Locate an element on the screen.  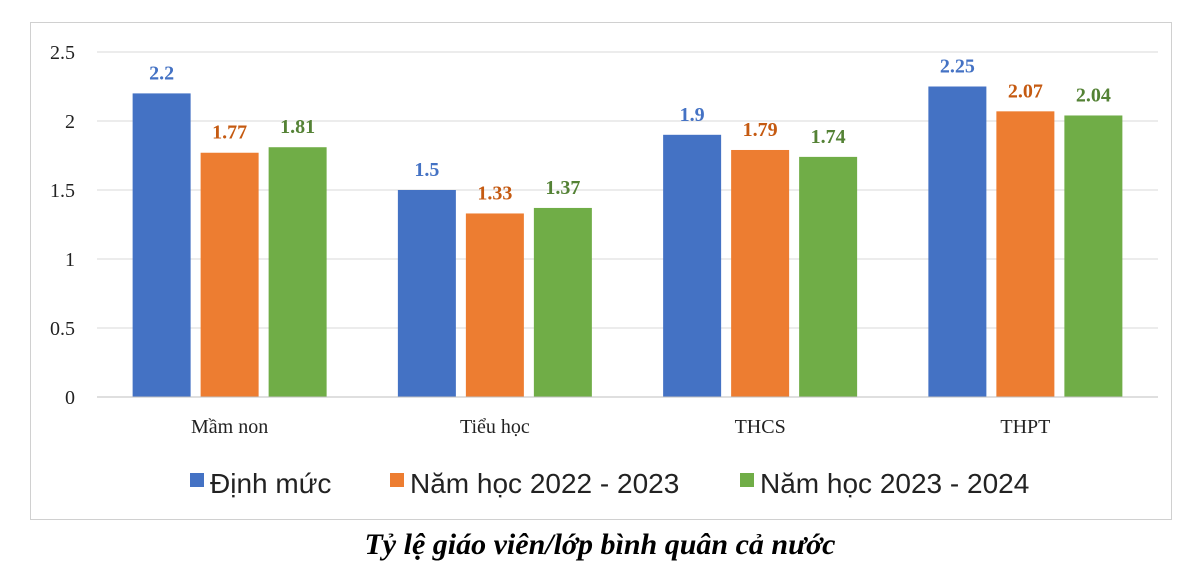
y-tick-label: 2.5 is located at coordinates (62, 53).